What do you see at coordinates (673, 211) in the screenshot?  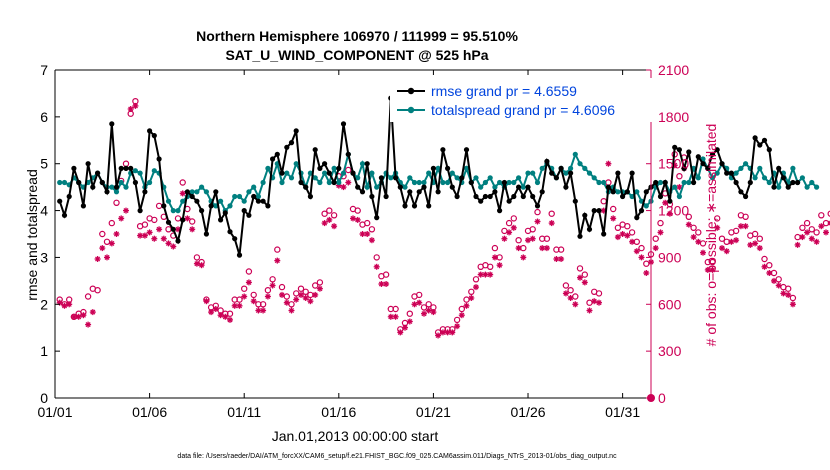 I see `y-tick-right-label: 1200` at bounding box center [673, 211].